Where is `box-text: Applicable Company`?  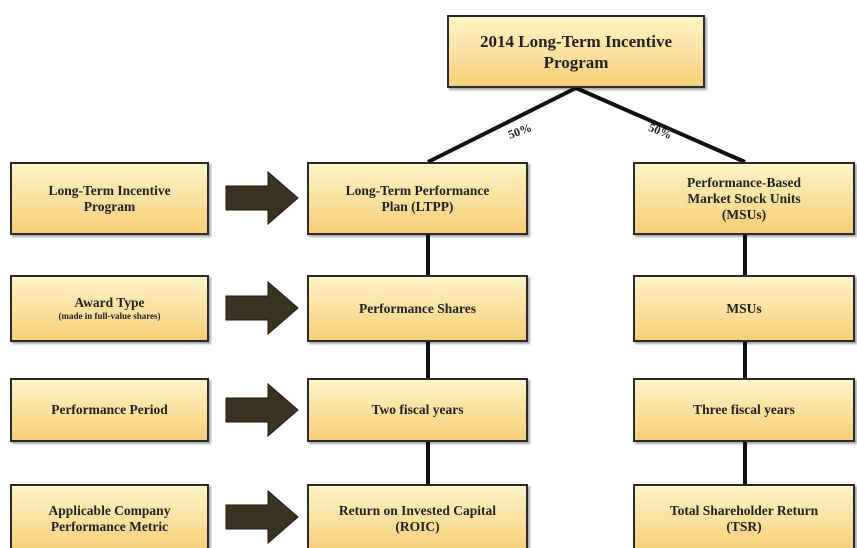 box-text: Applicable Company is located at coordinates (109, 510).